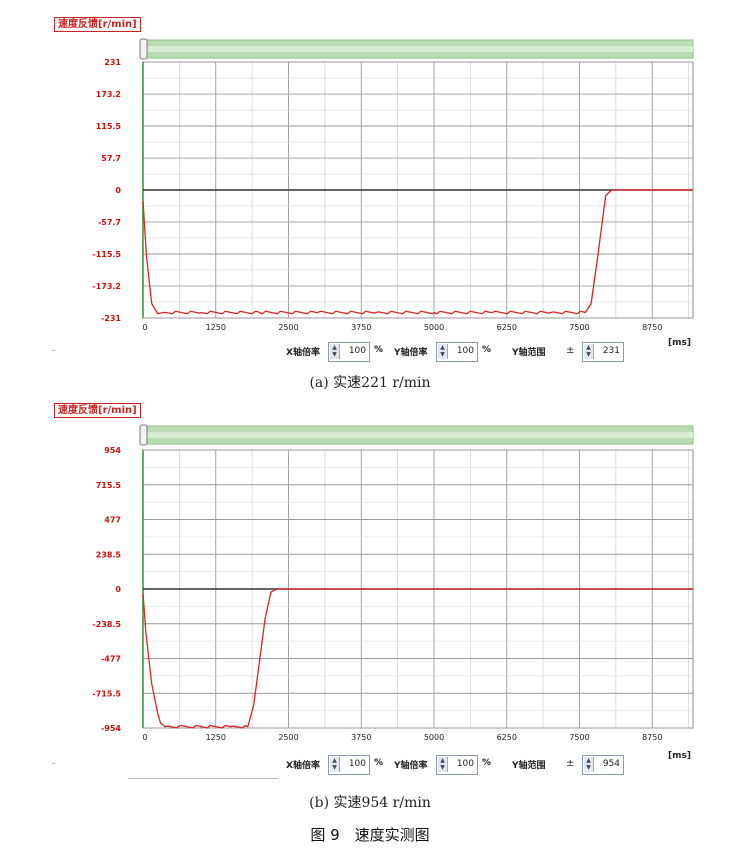 This screenshot has width=740, height=856. Describe the element at coordinates (106, 254) in the screenshot. I see `y-tick-label: -115.5` at that location.